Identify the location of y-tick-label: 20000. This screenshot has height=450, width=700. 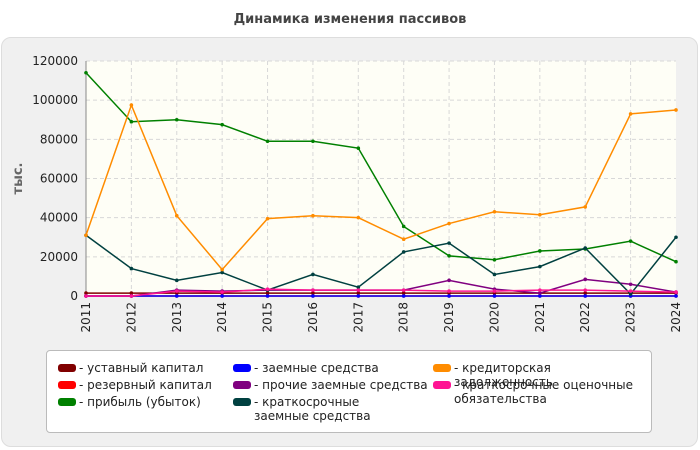
(59, 257).